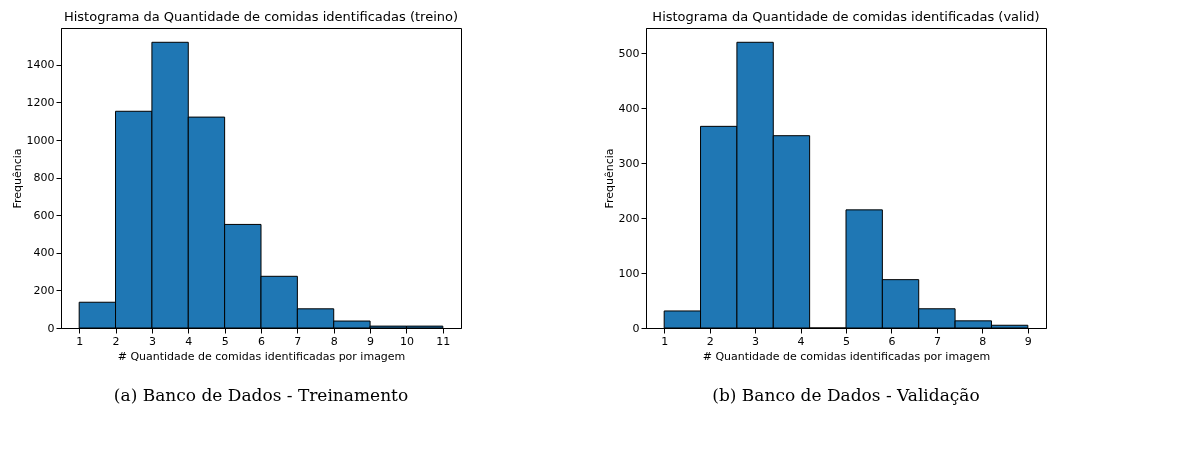 The image size is (1193, 472). I want to click on y-tick-label: 300, so click(629, 163).